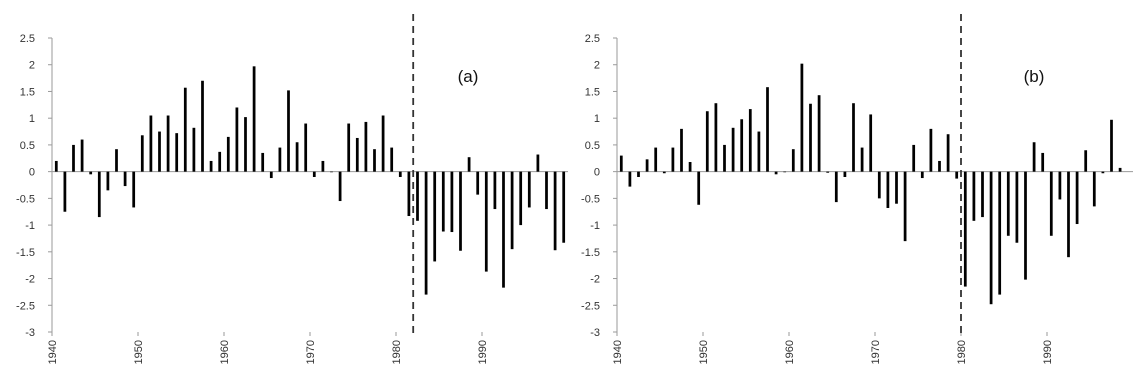 This screenshot has width=1139, height=382. What do you see at coordinates (905, 206) in the screenshot?
I see `bar-1973` at bounding box center [905, 206].